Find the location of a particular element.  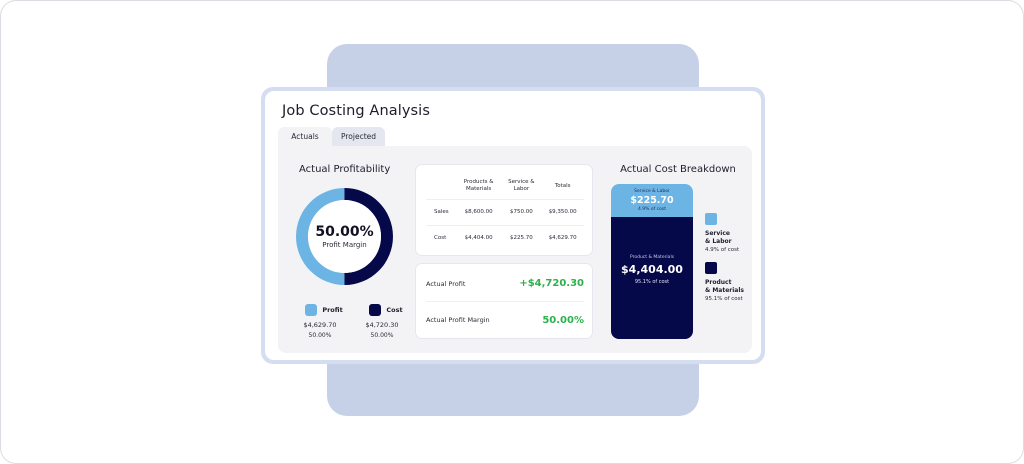

tab-projected: Projected is located at coordinates (358, 136).